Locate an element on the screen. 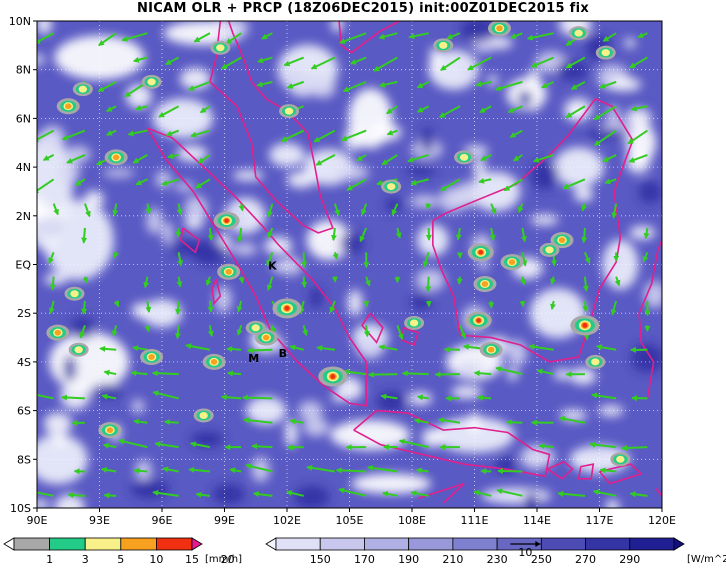 Image resolution: width=726 pixels, height=571 pixels. colorbar-level-label: 20 is located at coordinates (228, 559).